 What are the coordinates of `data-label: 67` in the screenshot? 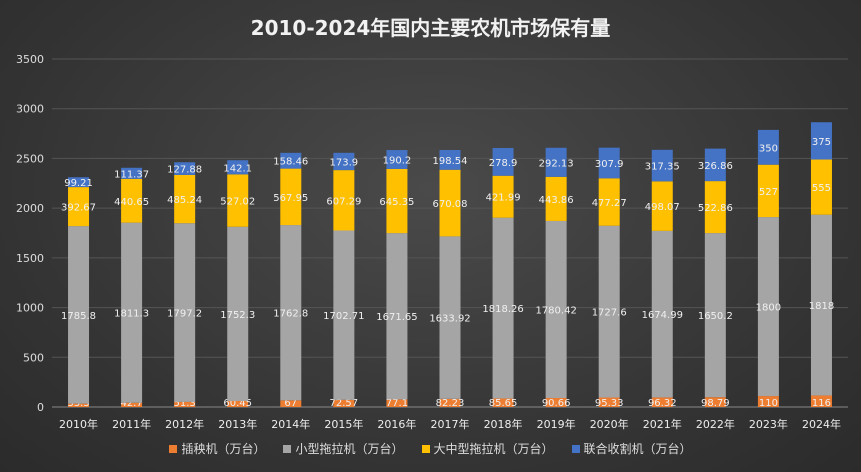 It's located at (290, 403).